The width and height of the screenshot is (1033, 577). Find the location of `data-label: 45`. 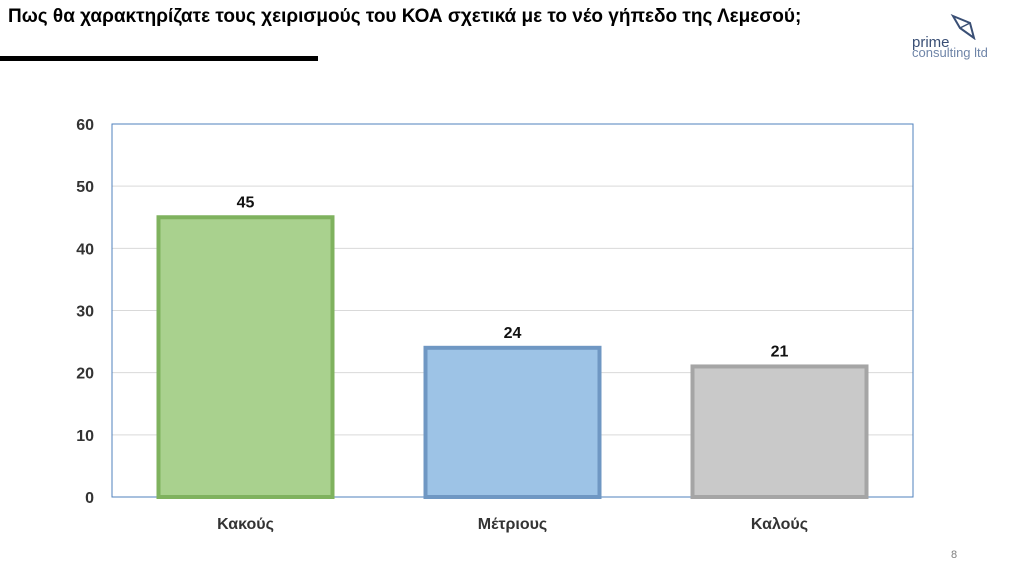

data-label: 45 is located at coordinates (246, 202).